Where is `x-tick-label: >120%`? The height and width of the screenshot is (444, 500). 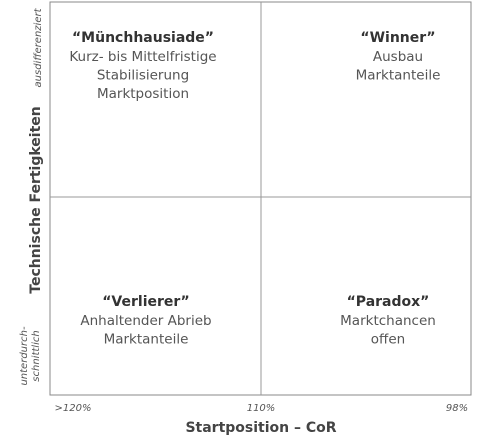
x-tick-label: >120% is located at coordinates (73, 408).